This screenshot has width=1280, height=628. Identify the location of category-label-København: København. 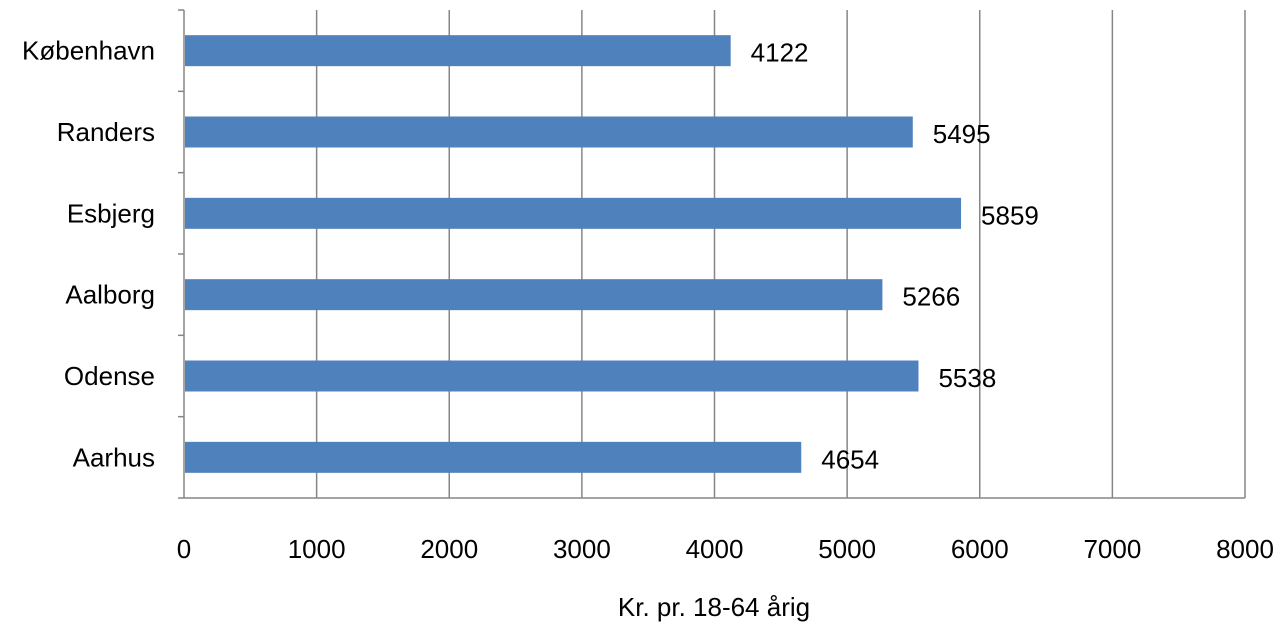
(88, 51).